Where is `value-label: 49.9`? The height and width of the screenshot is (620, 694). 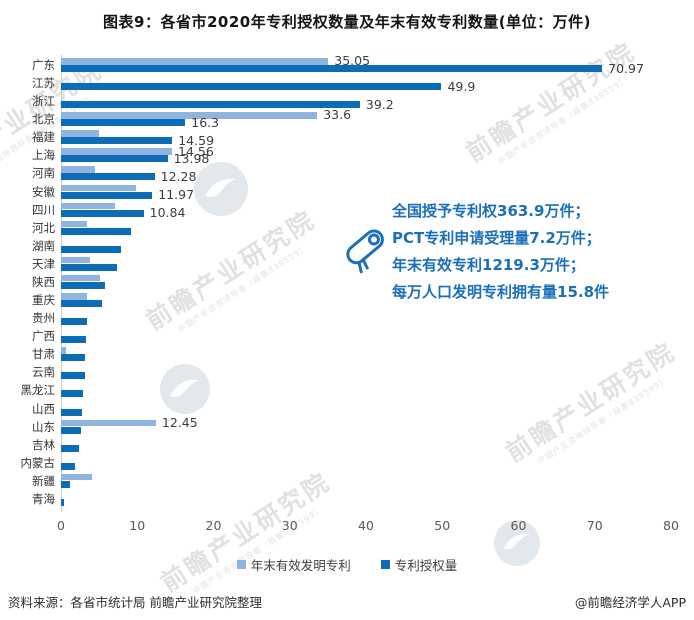 value-label: 49.9 is located at coordinates (461, 86).